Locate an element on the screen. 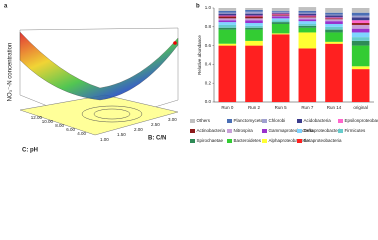 The image size is (378, 240). x-tick-label: 10.00 is located at coordinates (48, 121).